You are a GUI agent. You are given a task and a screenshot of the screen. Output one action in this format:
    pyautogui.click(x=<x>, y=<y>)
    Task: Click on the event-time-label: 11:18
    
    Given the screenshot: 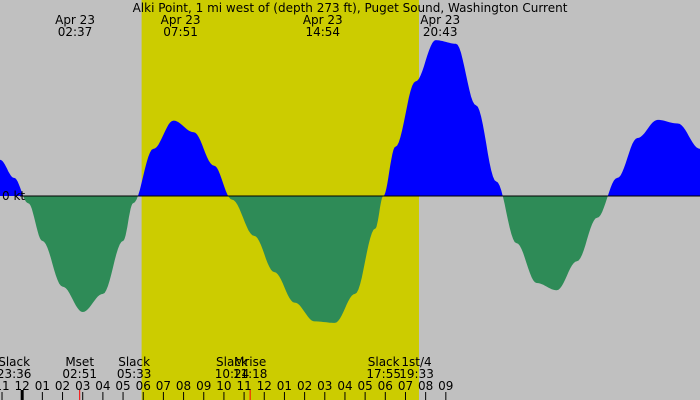 What is the action you would take?
    pyautogui.click(x=250, y=374)
    